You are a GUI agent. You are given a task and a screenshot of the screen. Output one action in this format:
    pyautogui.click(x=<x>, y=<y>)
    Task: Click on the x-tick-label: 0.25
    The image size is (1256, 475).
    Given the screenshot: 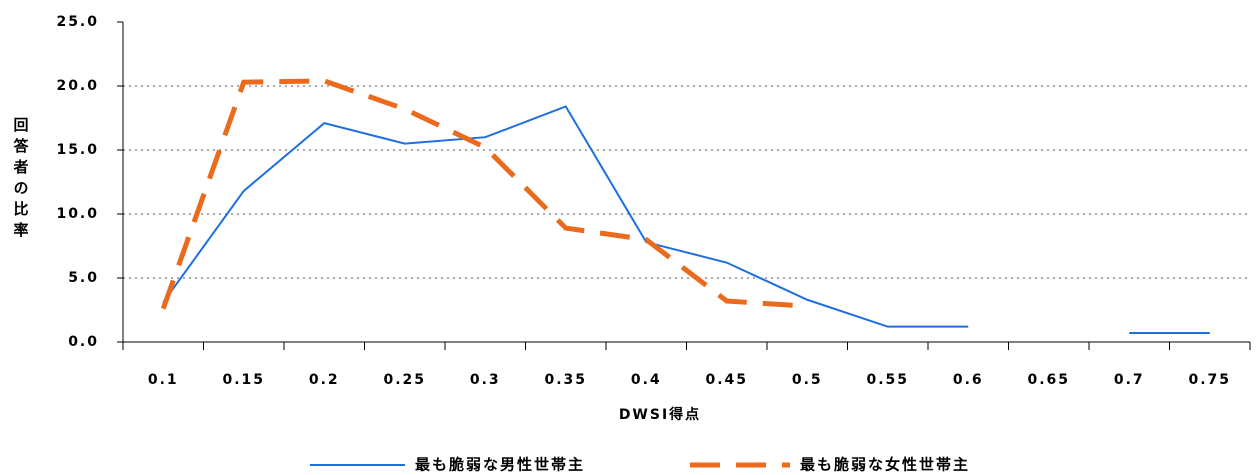 What is the action you would take?
    pyautogui.click(x=404, y=380)
    